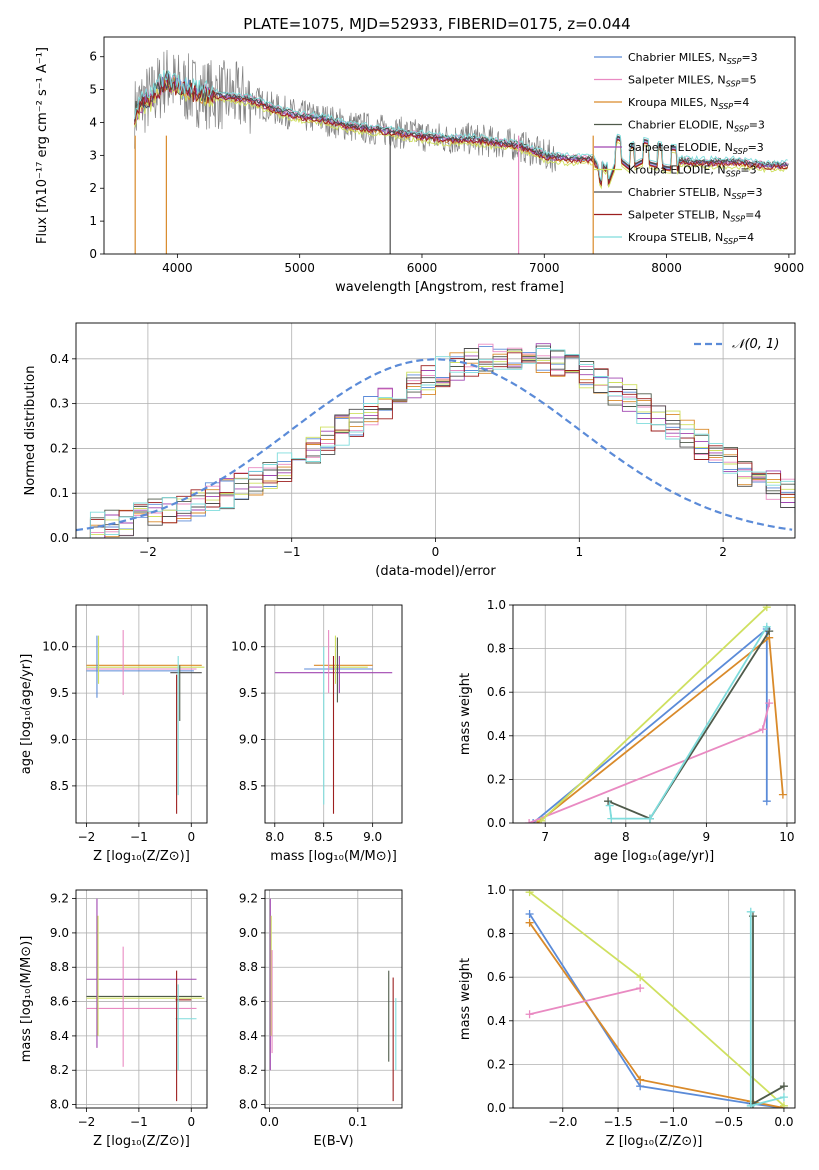  What do you see at coordinates (680, 192) in the screenshot?
I see `legend-name: Chabrier STELIB, N` at bounding box center [680, 192].